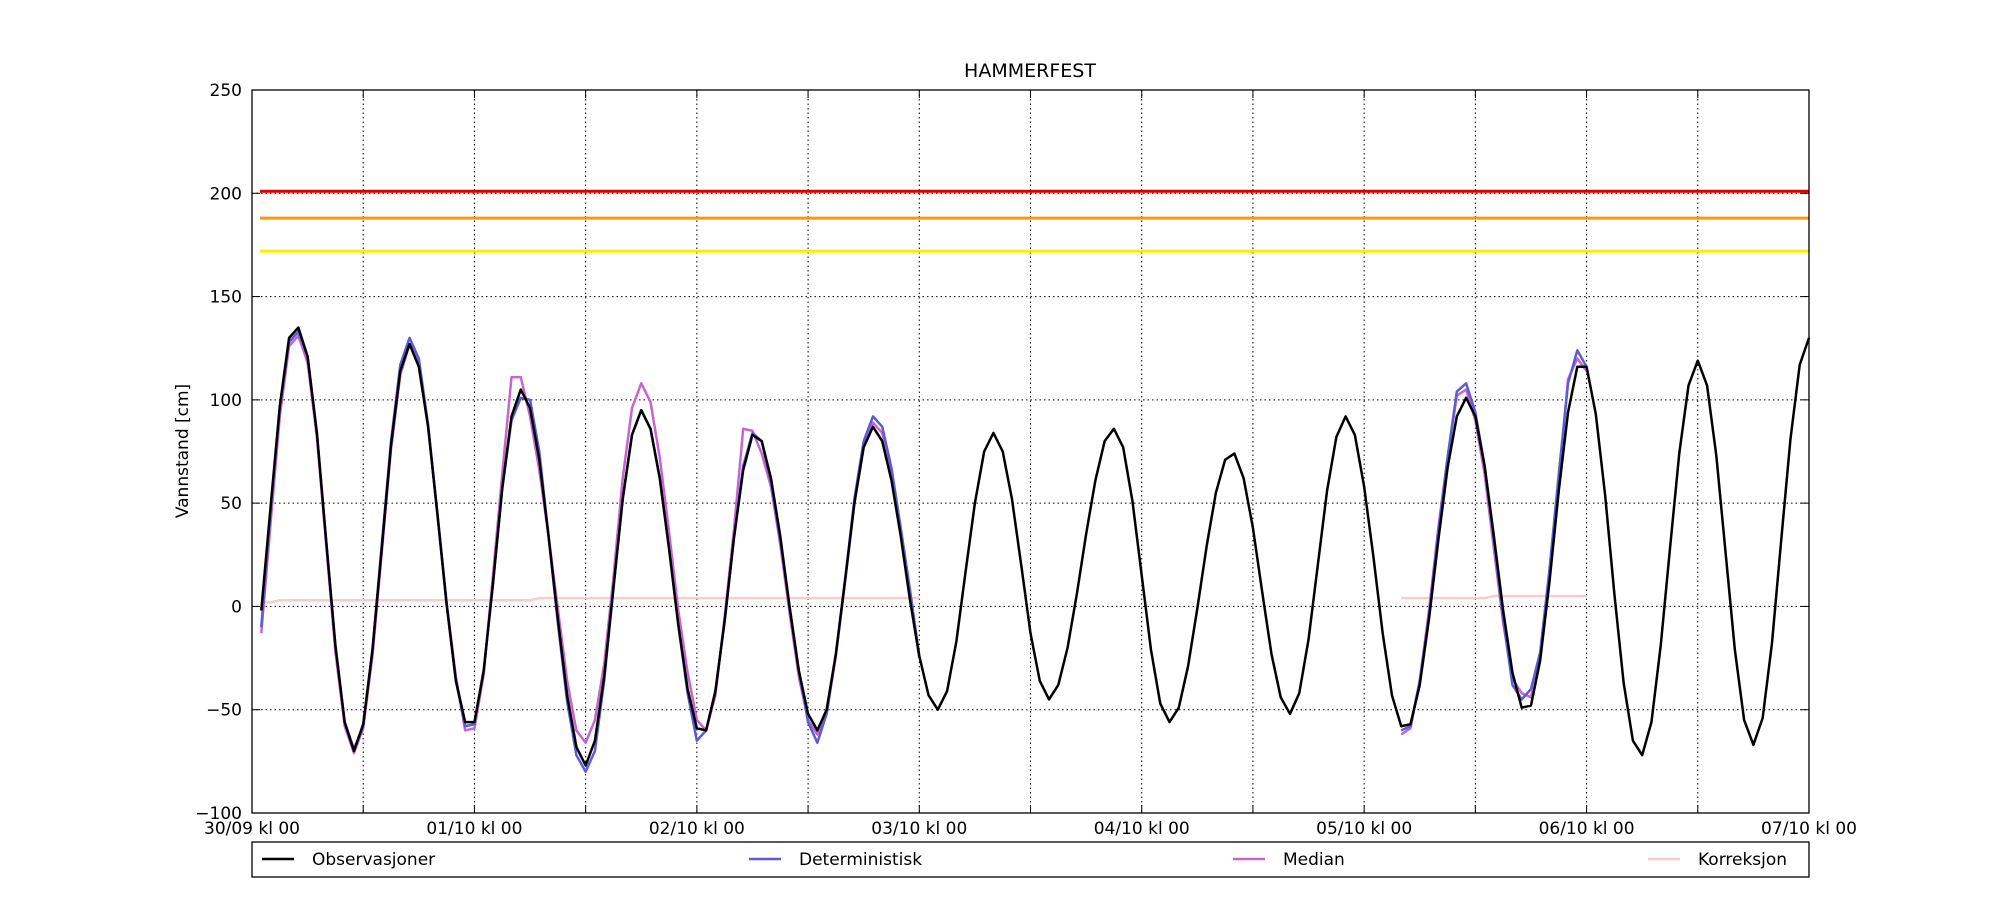 Image resolution: width=2000 pixels, height=900 pixels. Describe the element at coordinates (226, 401) in the screenshot. I see `y-tick-label: 100` at that location.